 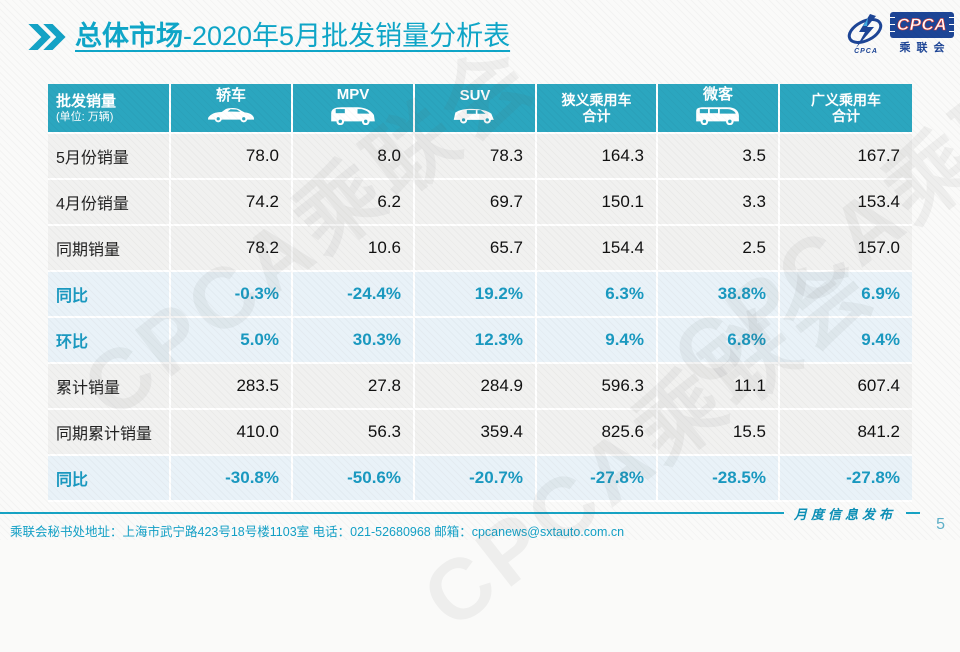 What do you see at coordinates (231, 117) in the screenshot?
I see `sedan-car-icon` at bounding box center [231, 117].